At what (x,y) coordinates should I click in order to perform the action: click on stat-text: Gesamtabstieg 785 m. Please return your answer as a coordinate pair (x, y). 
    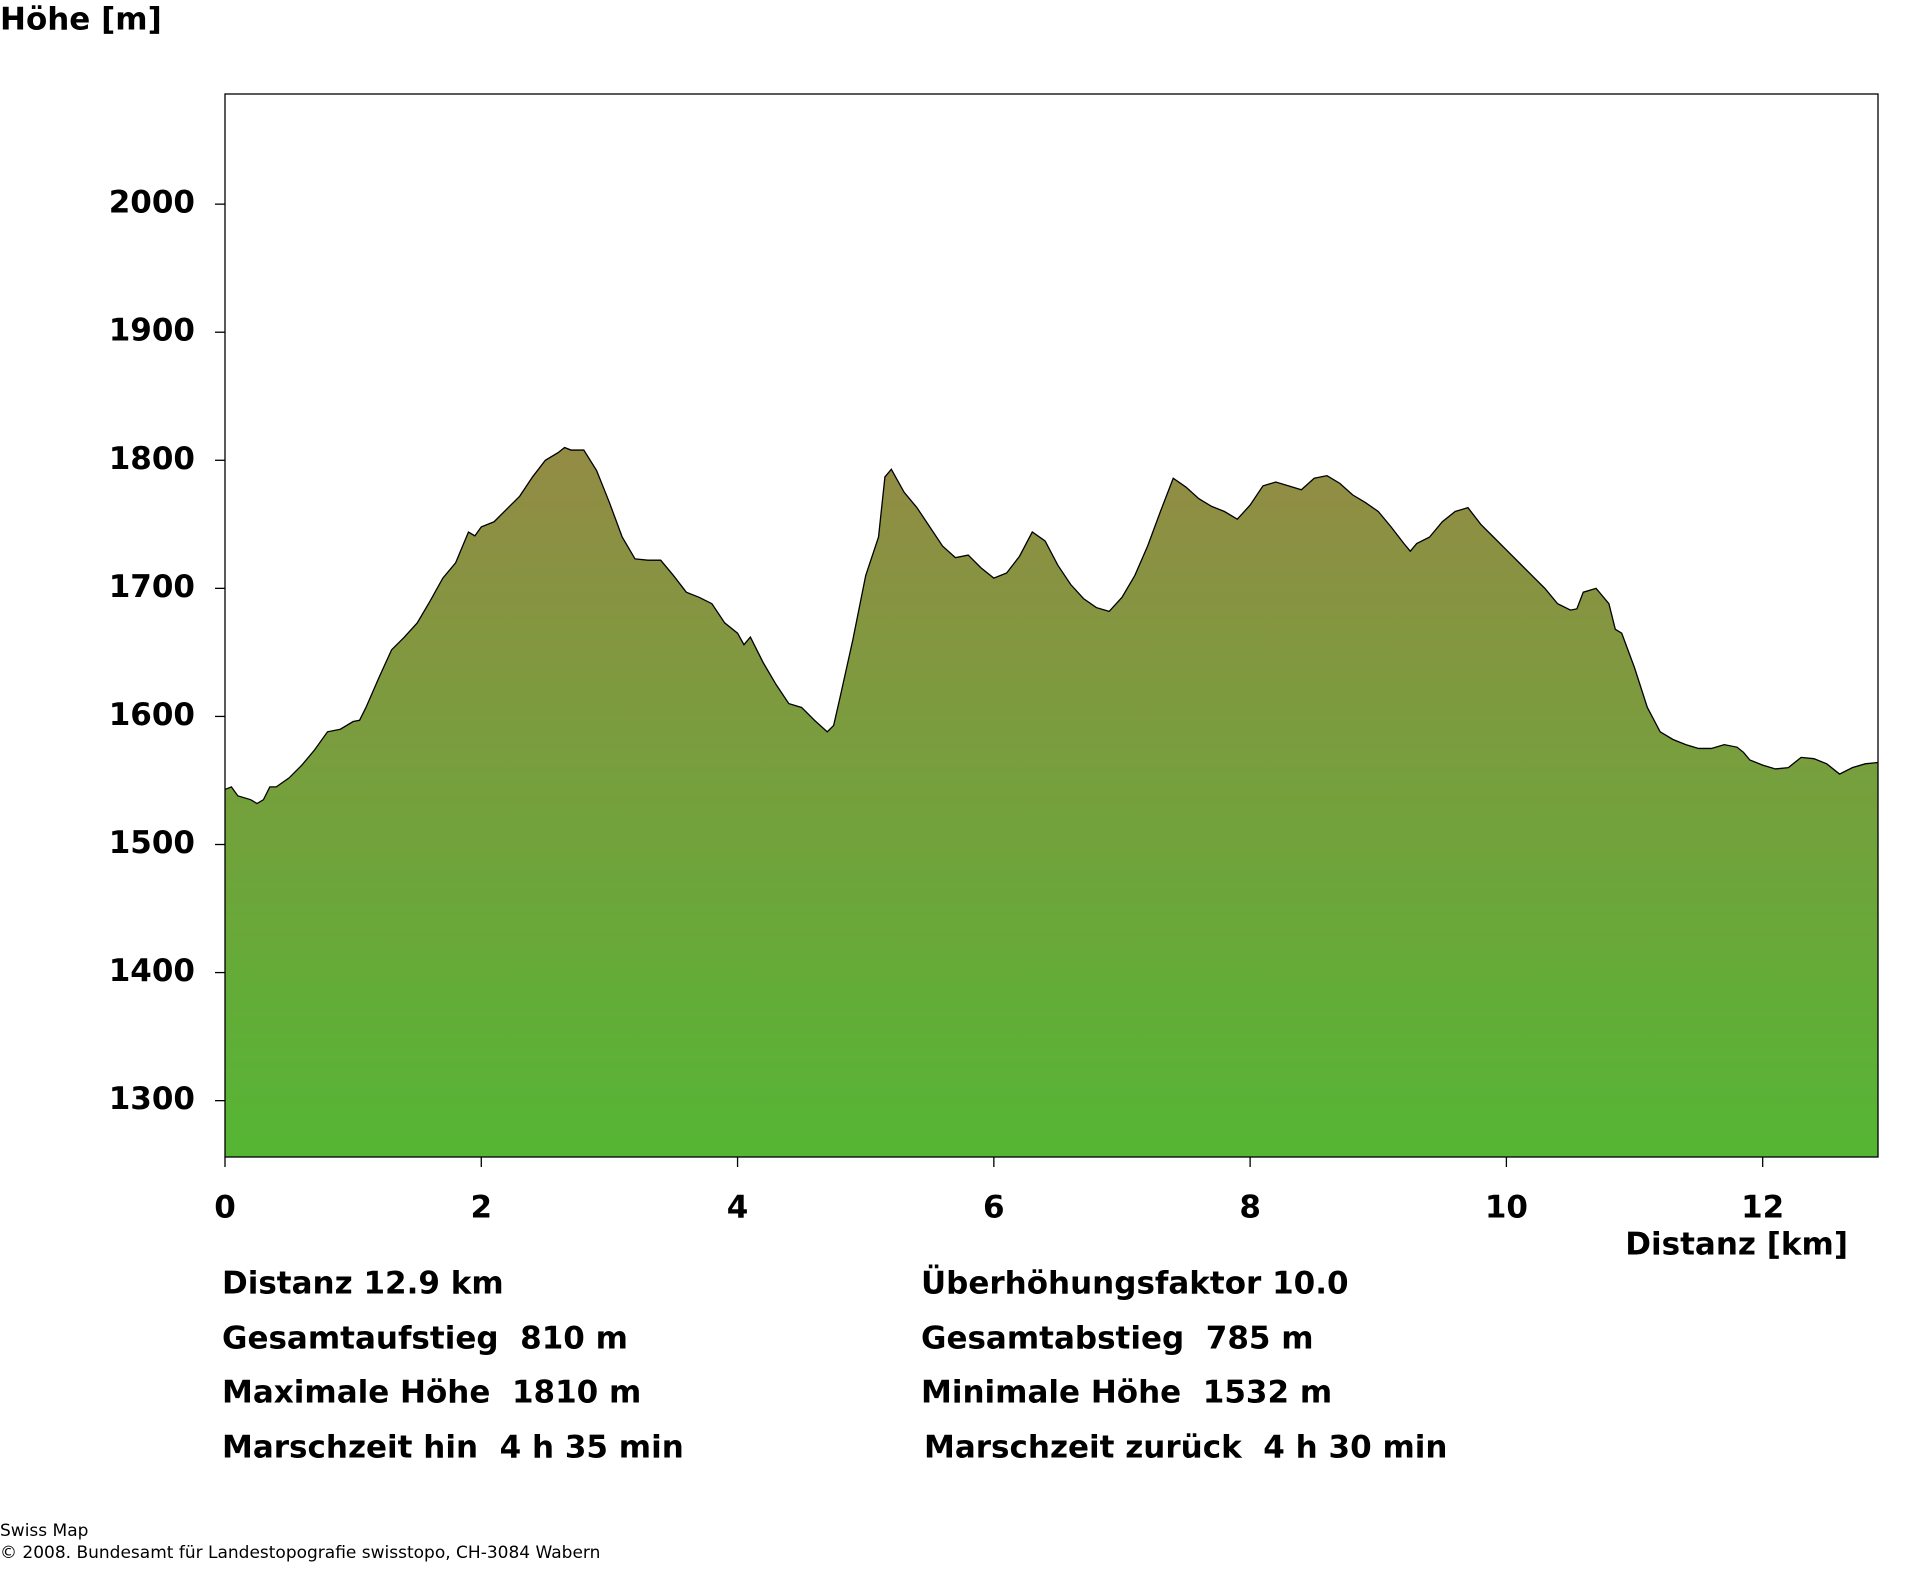
    Looking at the image, I should click on (1117, 1339).